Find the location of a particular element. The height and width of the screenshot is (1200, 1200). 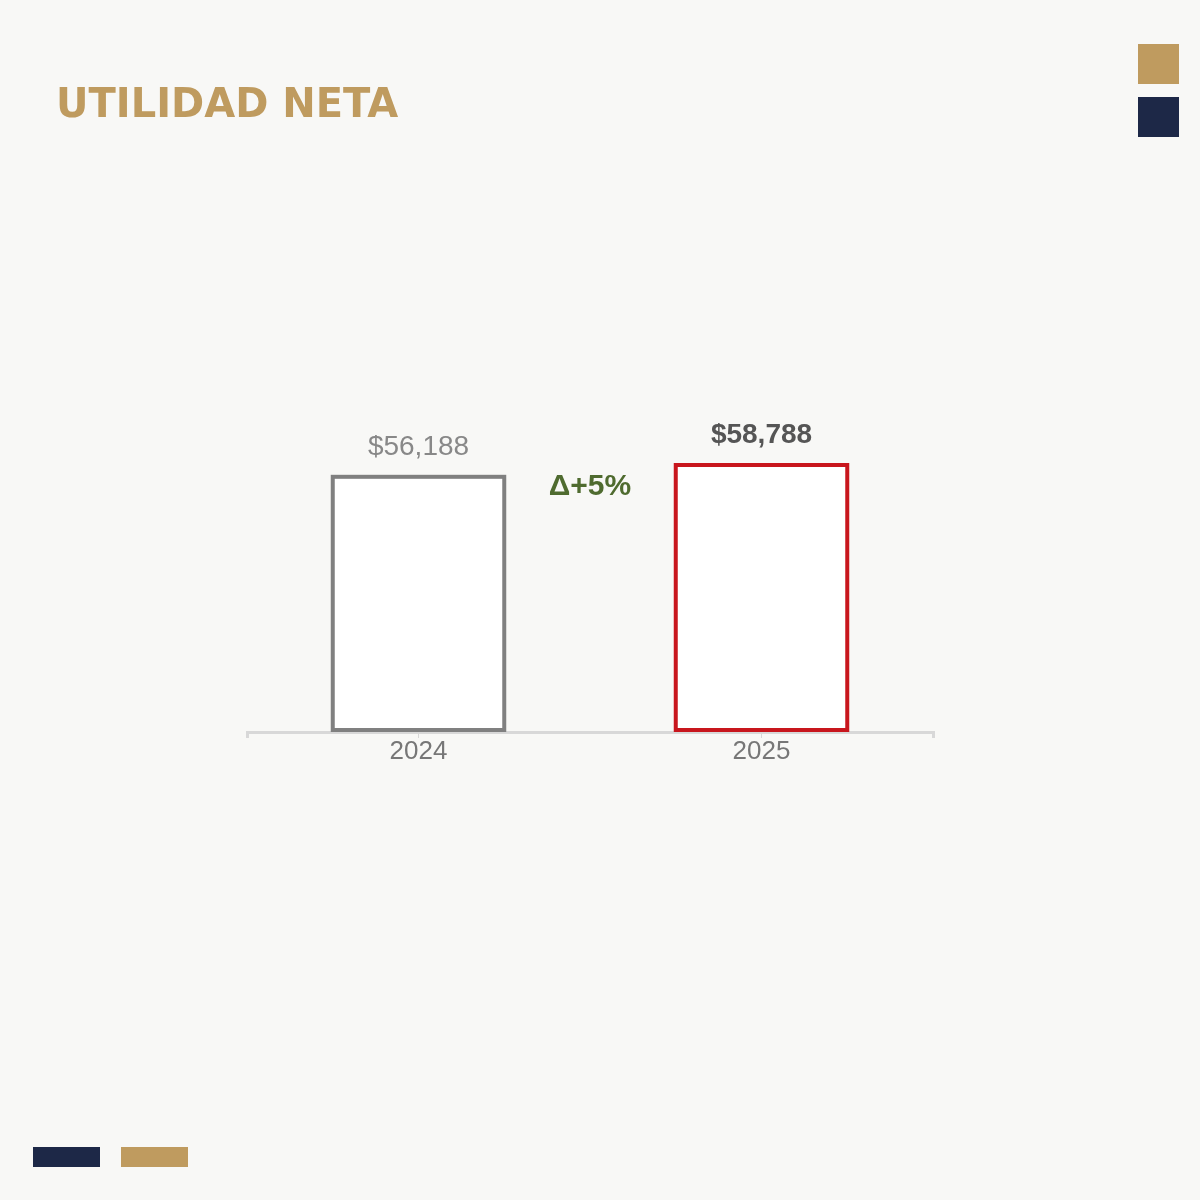

data-label: $58,788 is located at coordinates (761, 433).